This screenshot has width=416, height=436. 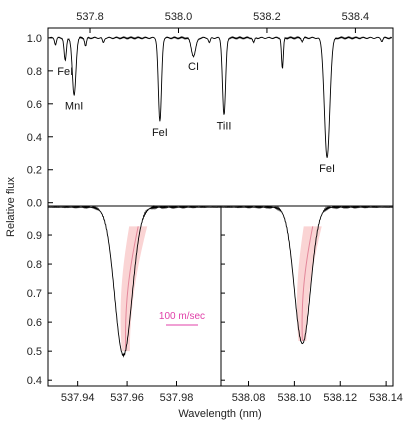 What do you see at coordinates (219, 414) in the screenshot?
I see `x-axis-title: Wavelength (nm)` at bounding box center [219, 414].